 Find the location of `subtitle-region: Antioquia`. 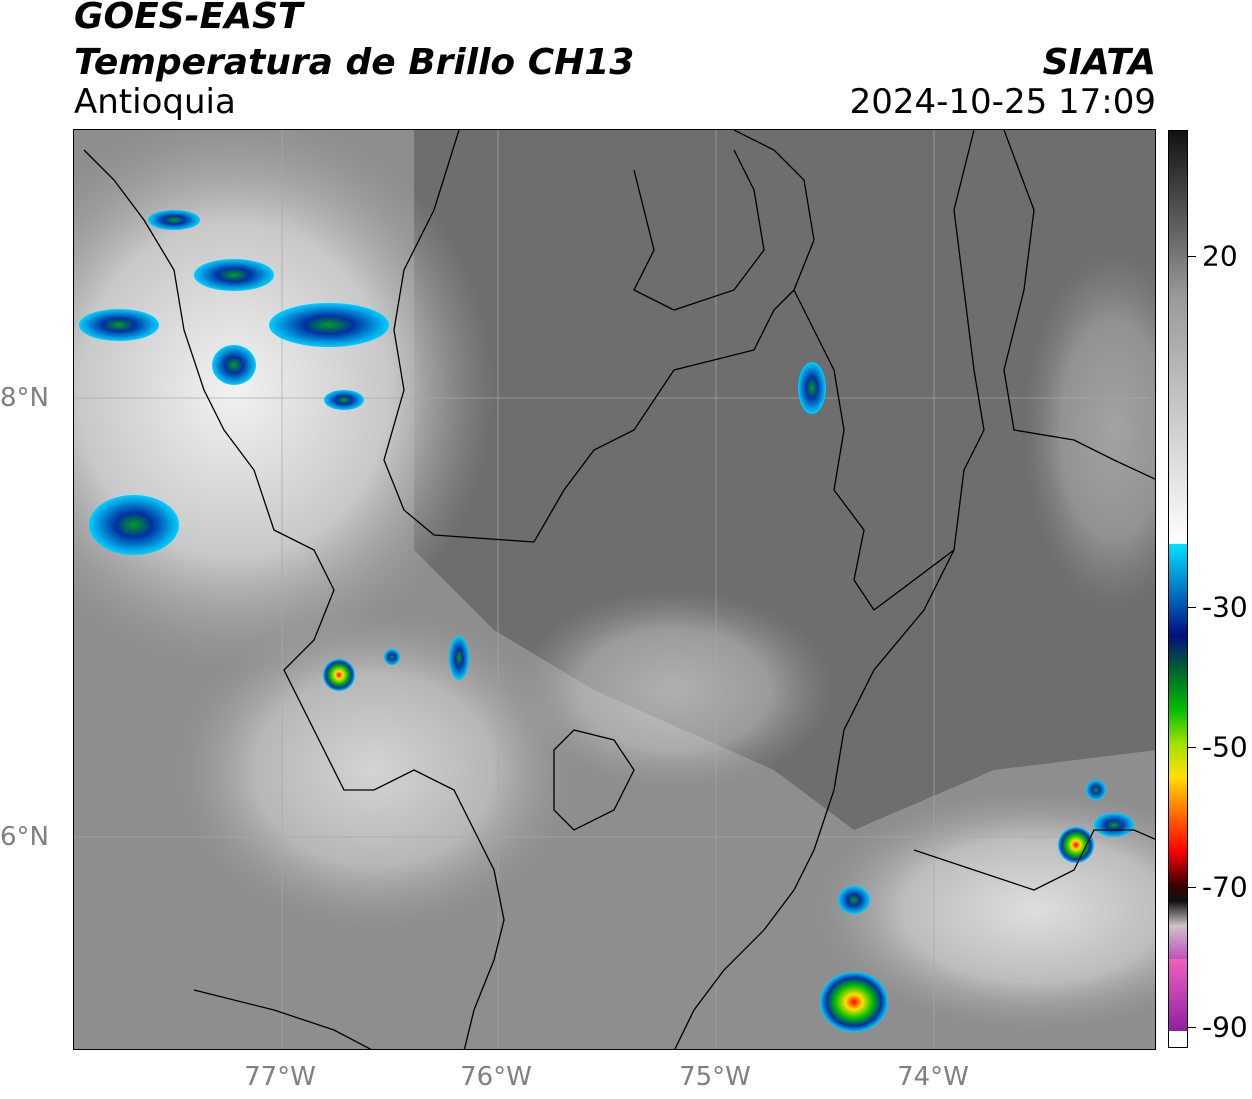

subtitle-region: Antioquia is located at coordinates (155, 102).